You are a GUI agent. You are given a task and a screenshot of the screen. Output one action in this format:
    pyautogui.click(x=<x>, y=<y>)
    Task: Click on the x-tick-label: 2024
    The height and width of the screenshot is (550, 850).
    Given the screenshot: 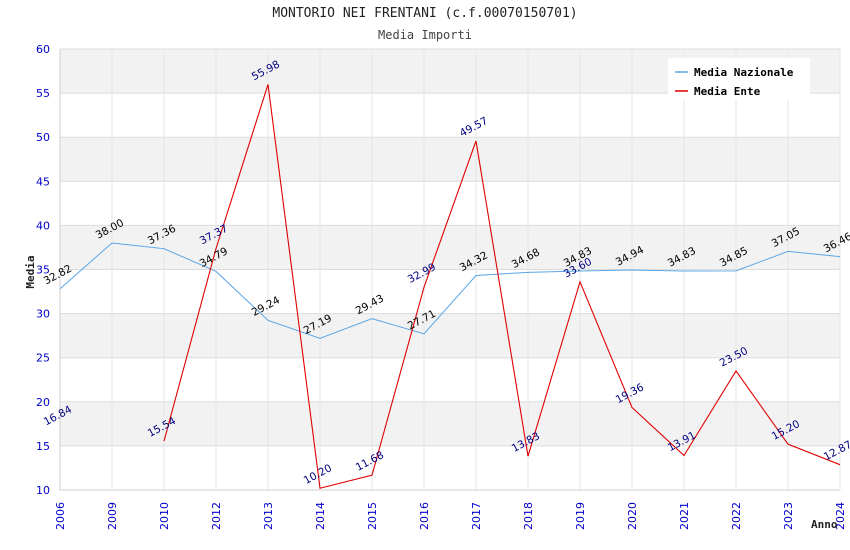 What is the action you would take?
    pyautogui.click(x=840, y=516)
    